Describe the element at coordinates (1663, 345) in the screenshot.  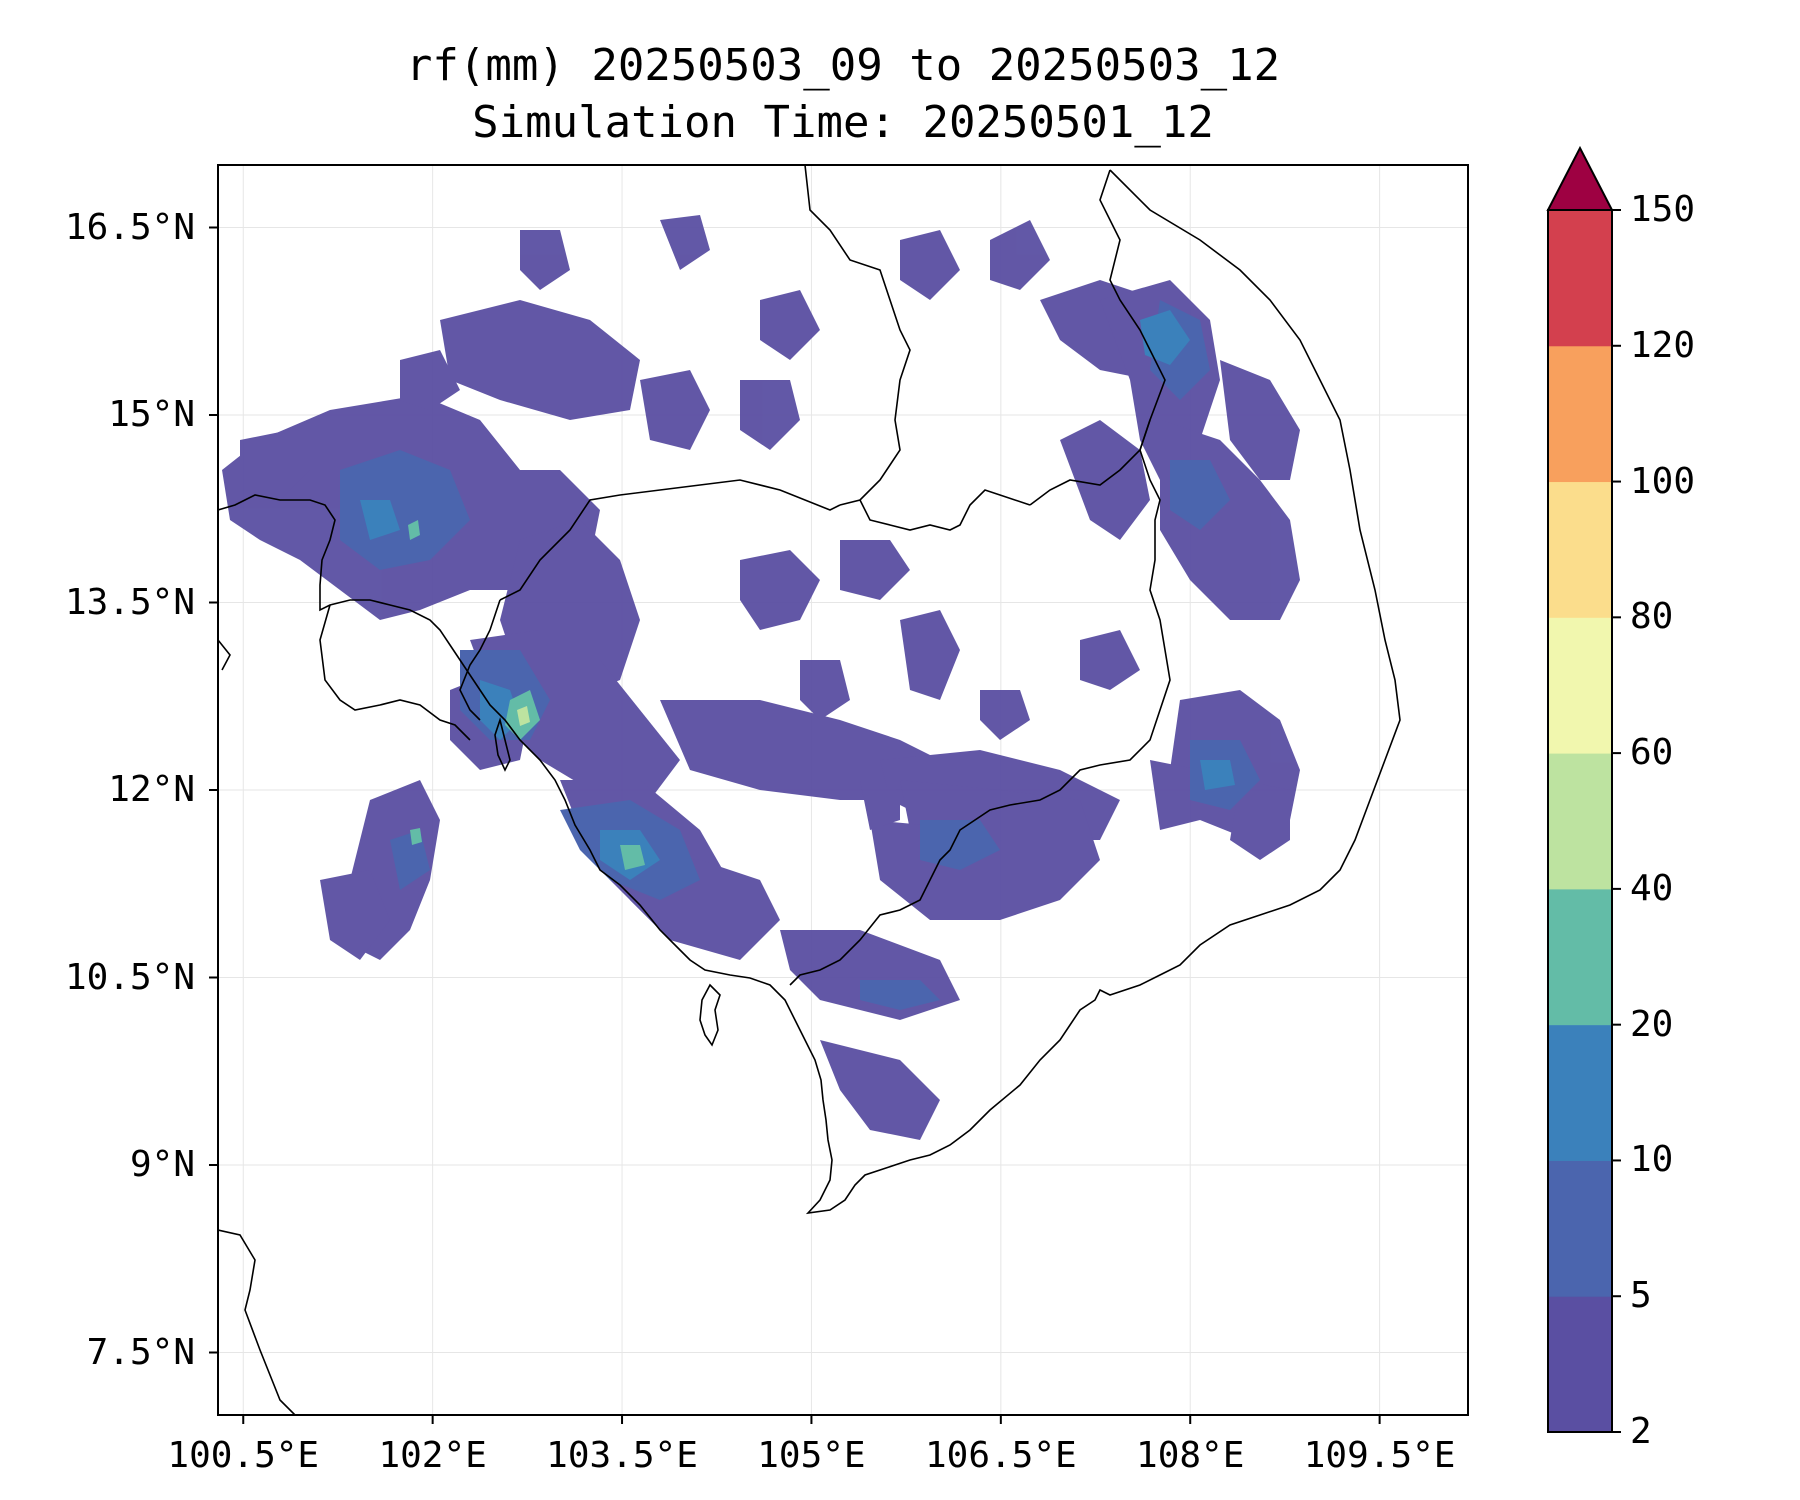
I see `colorbar-tick-label: 120` at that location.